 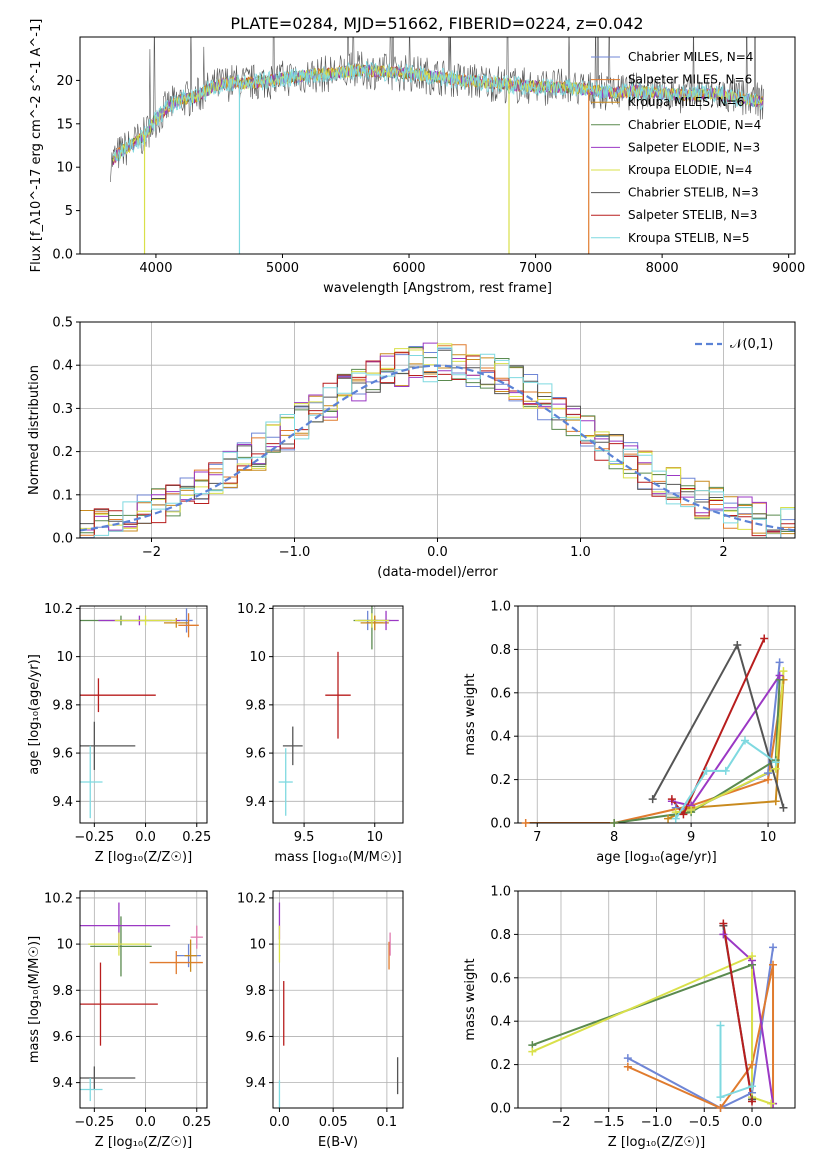 I want to click on plot-area-age_vs_mass, so click(x=338, y=711).